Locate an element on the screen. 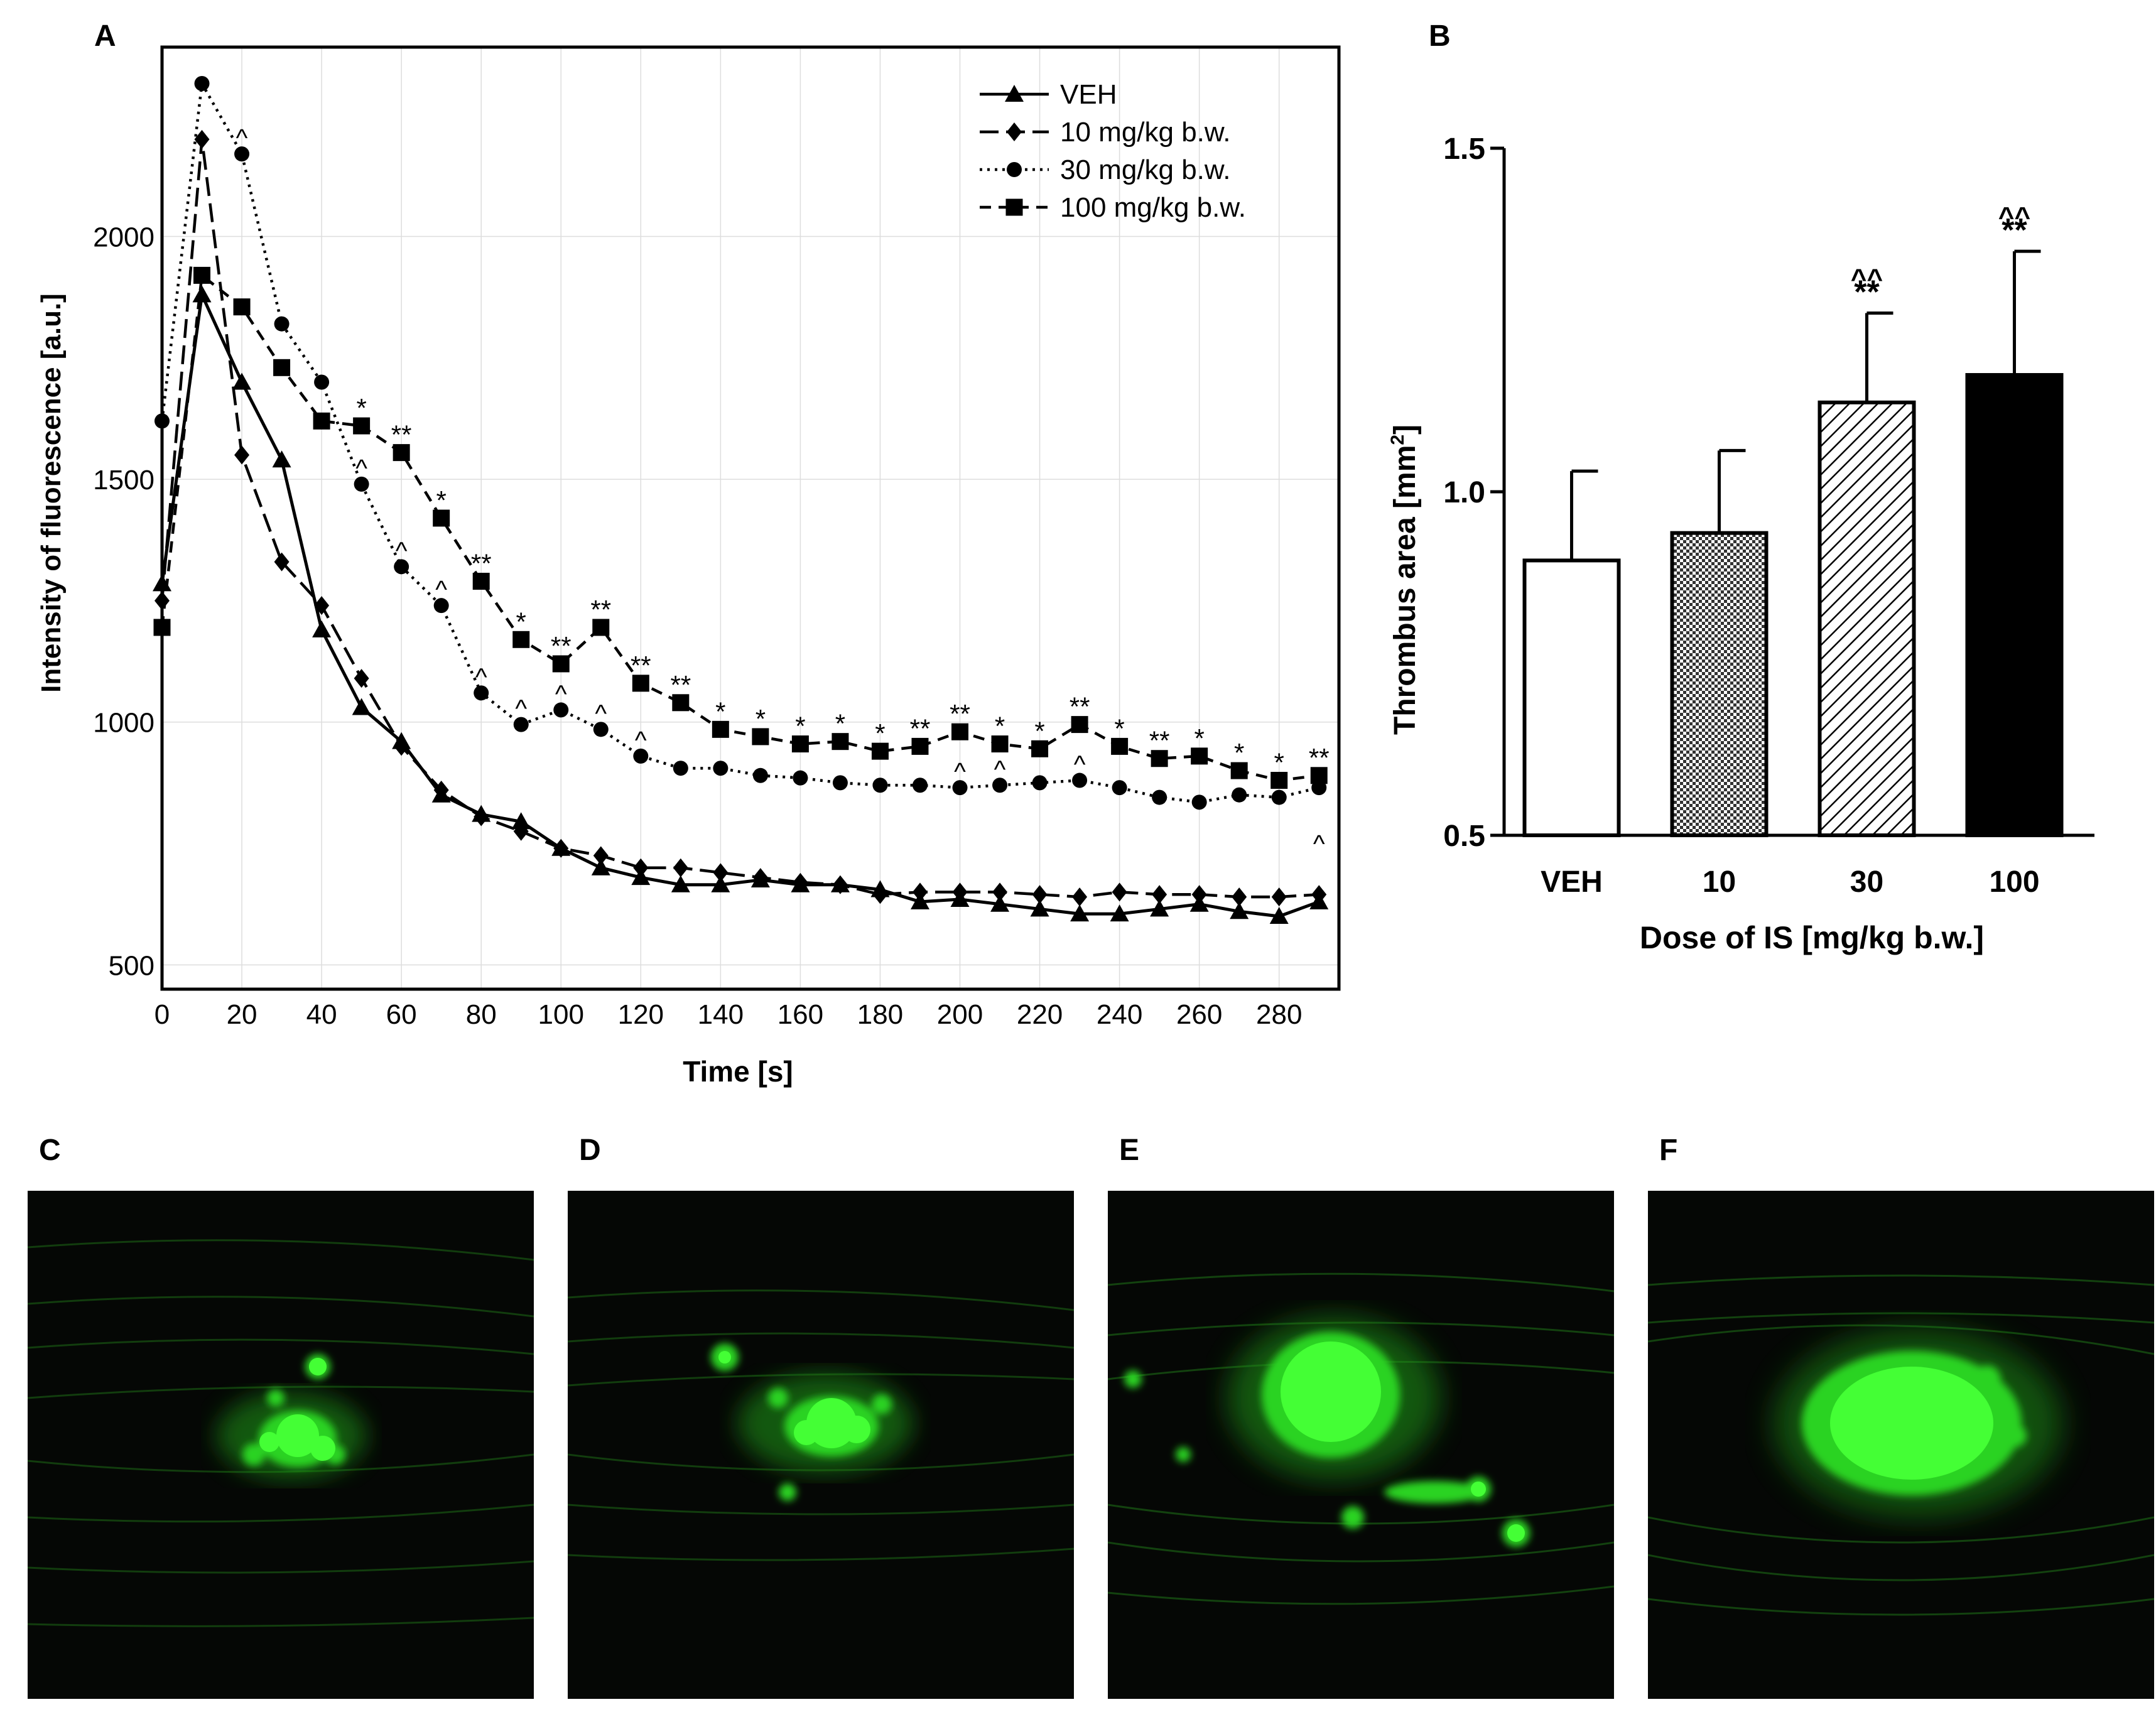 The width and height of the screenshot is (2156, 1729). legend-label: 10 mg/kg b.w. is located at coordinates (1145, 132).